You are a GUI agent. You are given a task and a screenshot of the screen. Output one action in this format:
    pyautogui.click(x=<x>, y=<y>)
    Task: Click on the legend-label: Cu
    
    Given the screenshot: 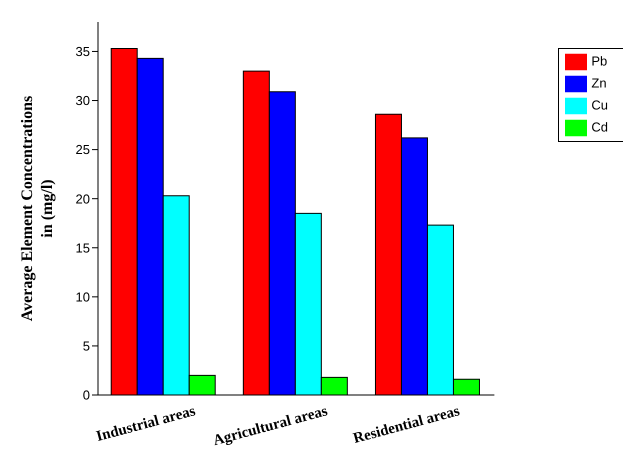 What is the action you would take?
    pyautogui.click(x=599, y=104)
    